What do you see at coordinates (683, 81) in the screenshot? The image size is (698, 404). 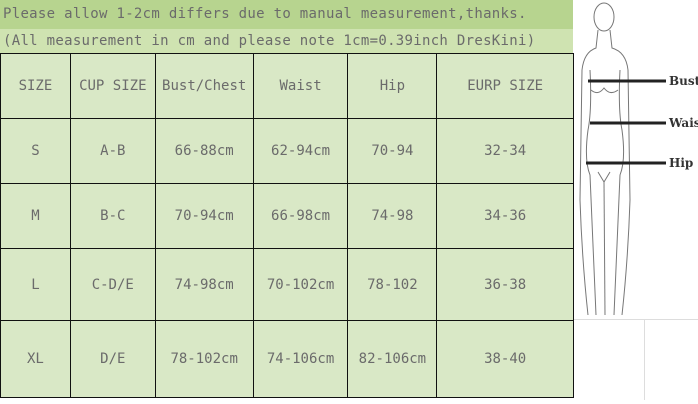 I see `bust-label: Bust` at bounding box center [683, 81].